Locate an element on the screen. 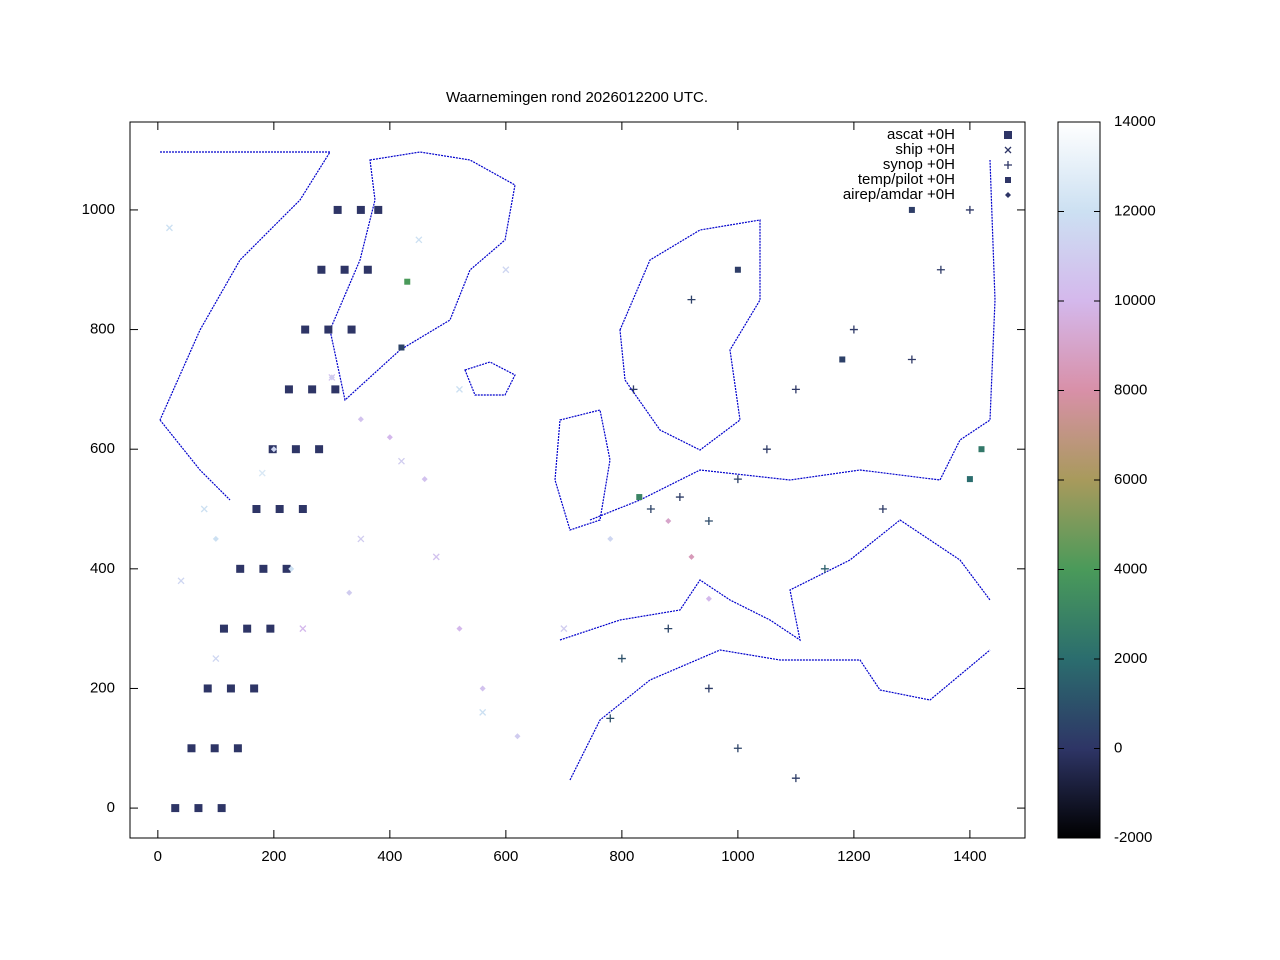 The image size is (1280, 960). legend-label: ascat +0H is located at coordinates (921, 134).